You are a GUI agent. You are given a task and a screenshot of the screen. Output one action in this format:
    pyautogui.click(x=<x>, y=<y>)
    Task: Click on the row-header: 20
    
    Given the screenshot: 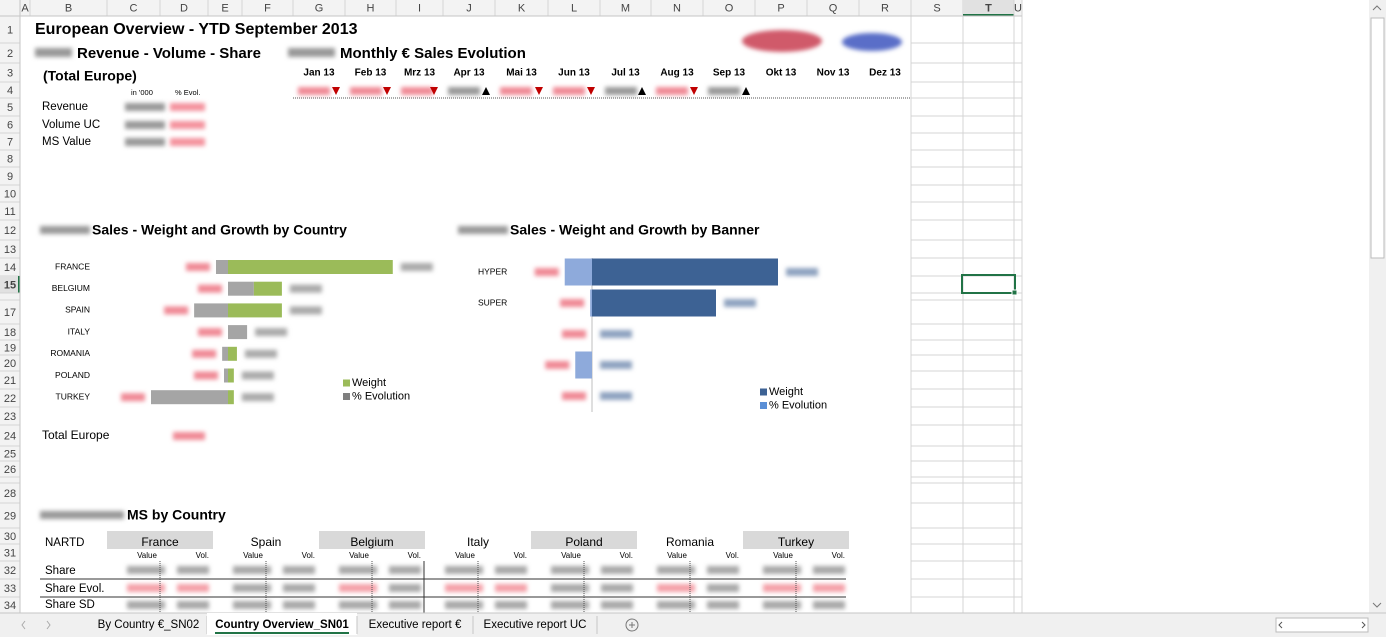 What is the action you would take?
    pyautogui.click(x=10, y=364)
    